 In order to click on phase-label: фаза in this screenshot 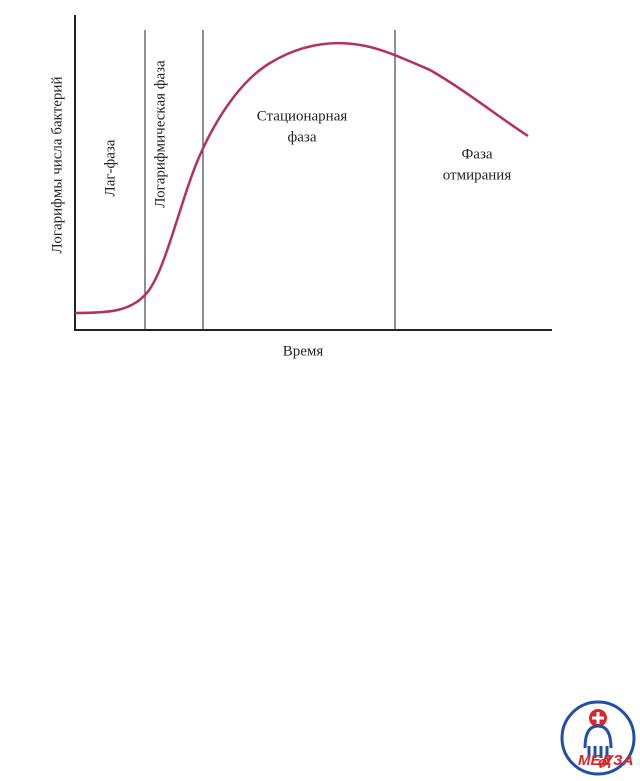, I will do `click(302, 137)`.